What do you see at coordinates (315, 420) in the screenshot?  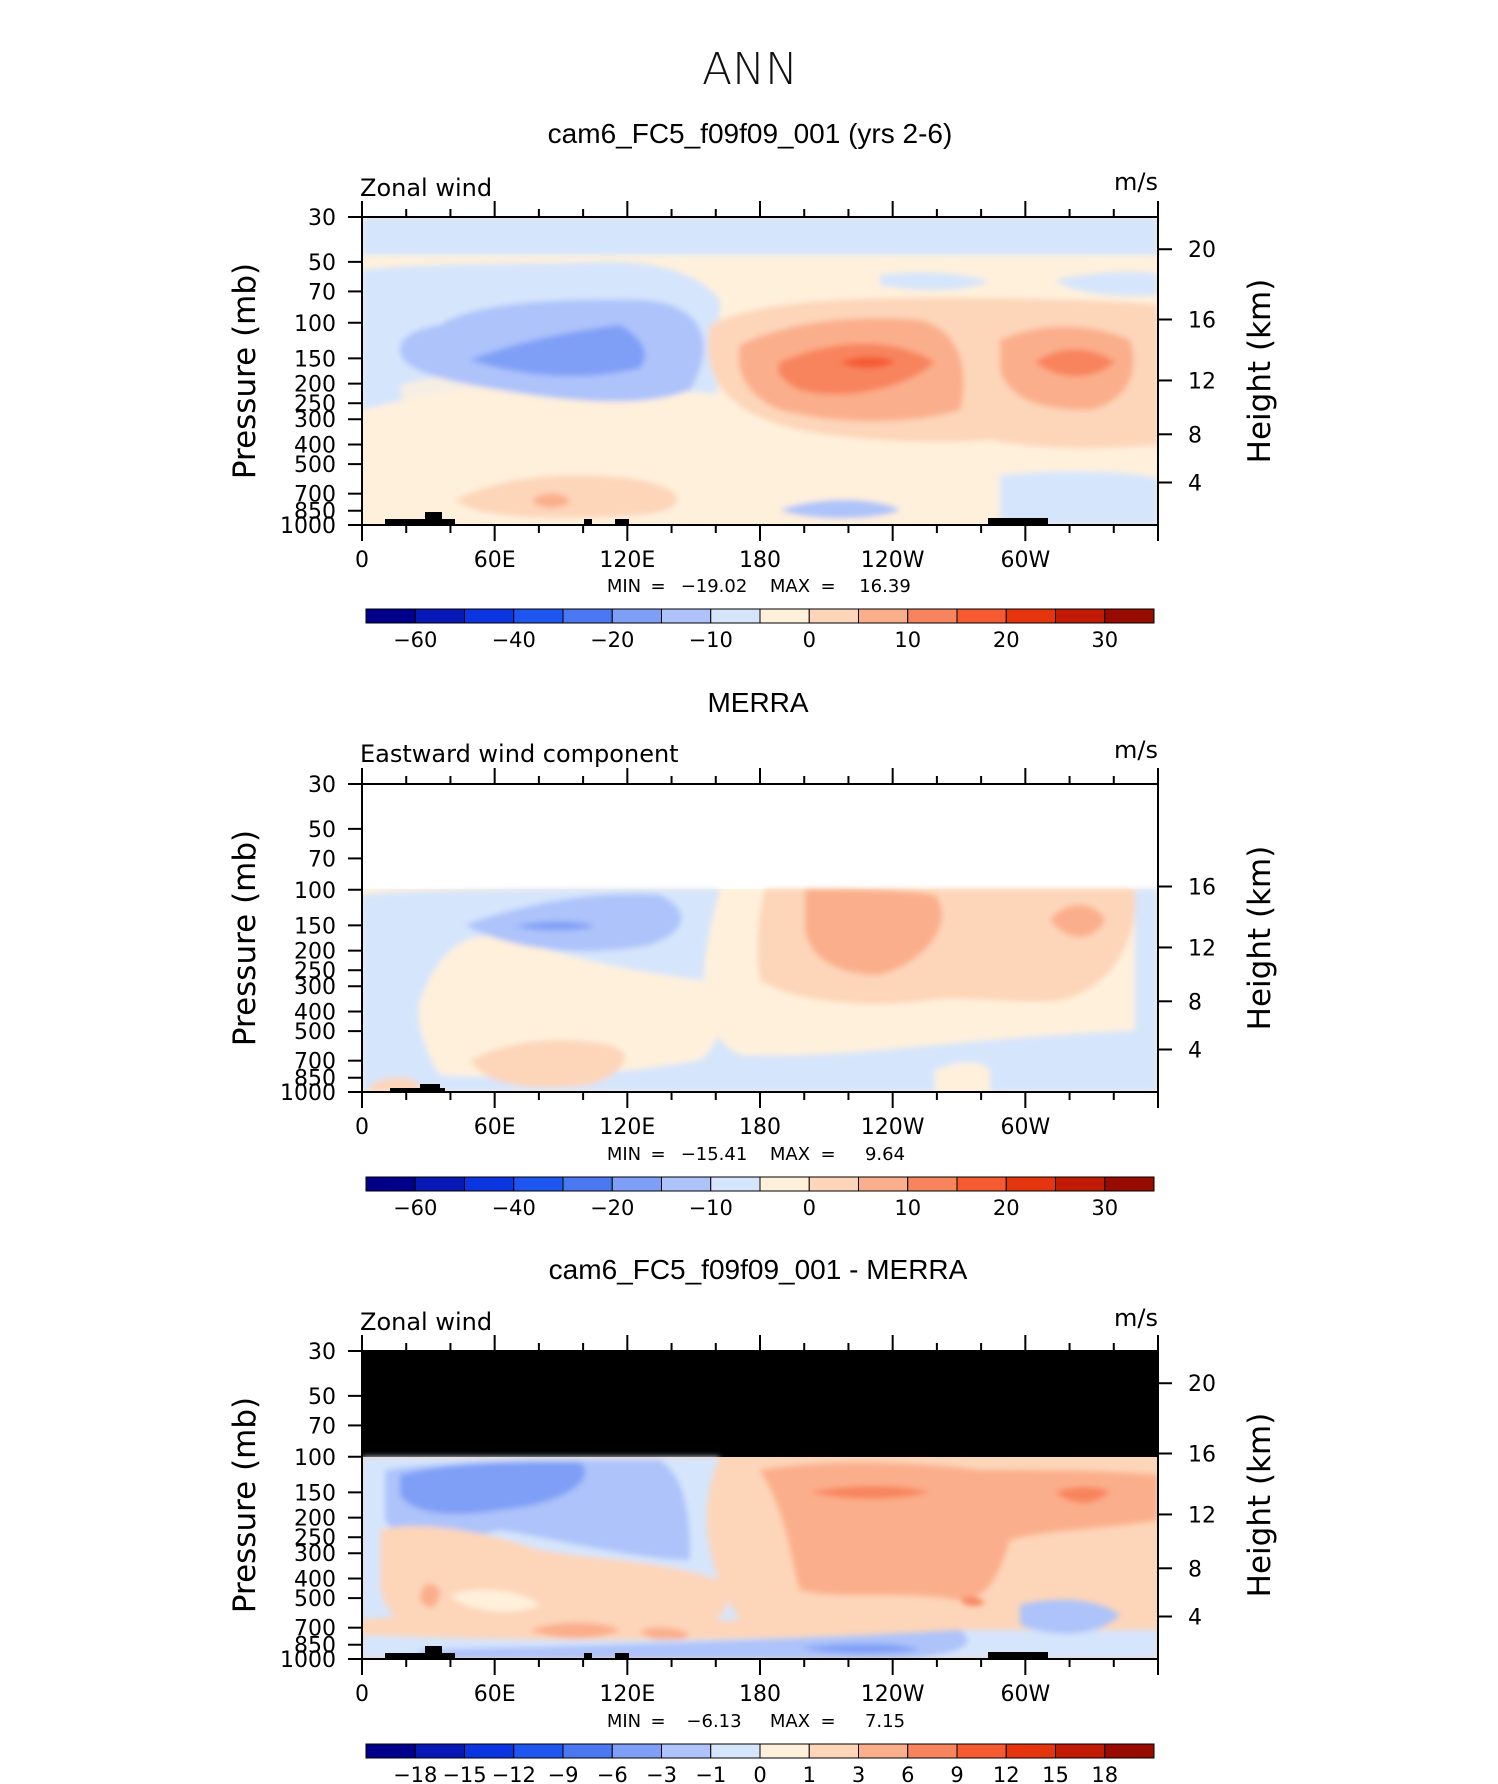 I see `panel-1-y-tick-label: 300` at bounding box center [315, 420].